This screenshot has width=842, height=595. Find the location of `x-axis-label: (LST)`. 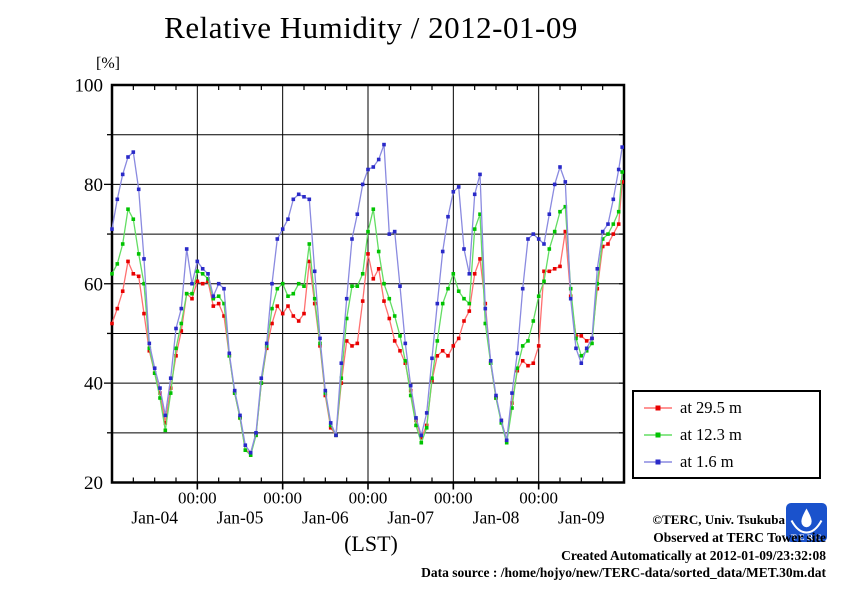

x-axis-label: (LST) is located at coordinates (371, 543).